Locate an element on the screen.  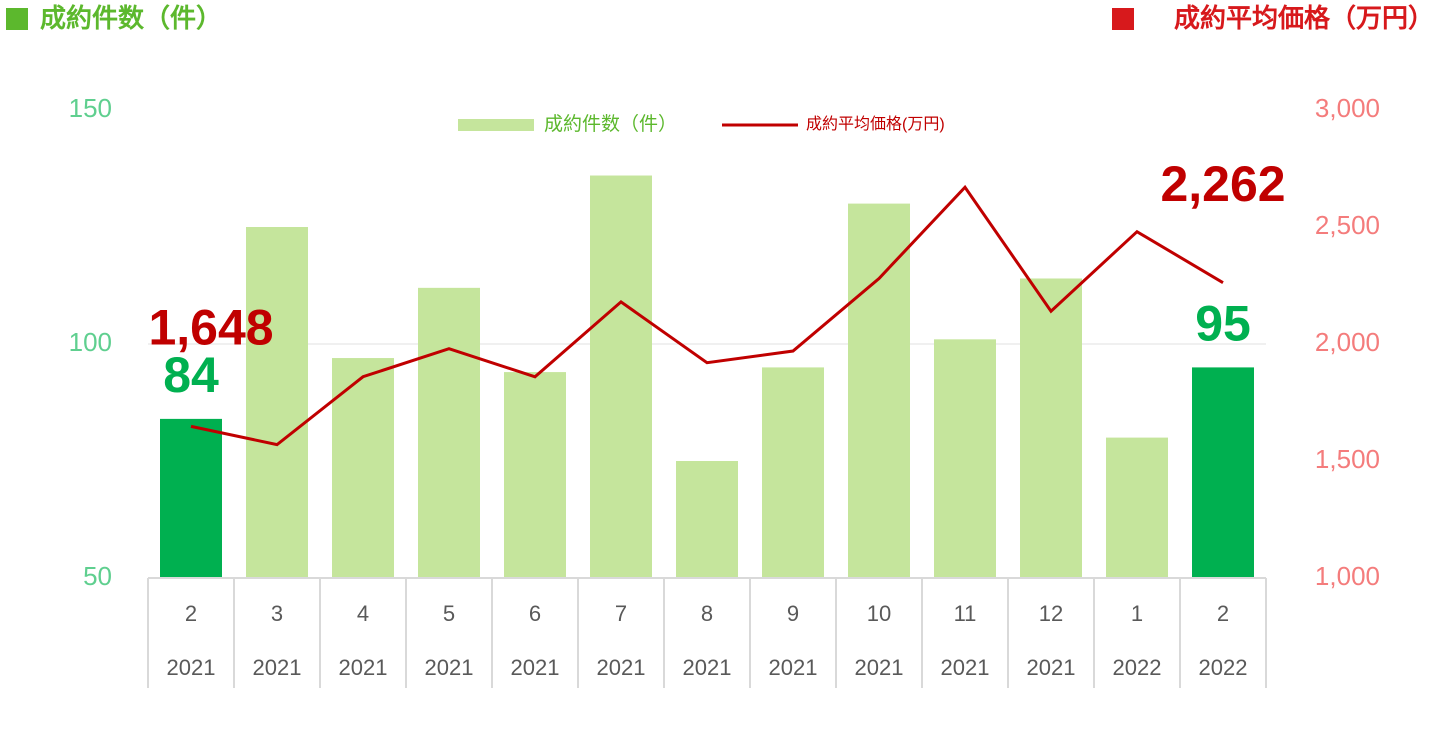
y-tick-label: 100 is located at coordinates (90, 342).